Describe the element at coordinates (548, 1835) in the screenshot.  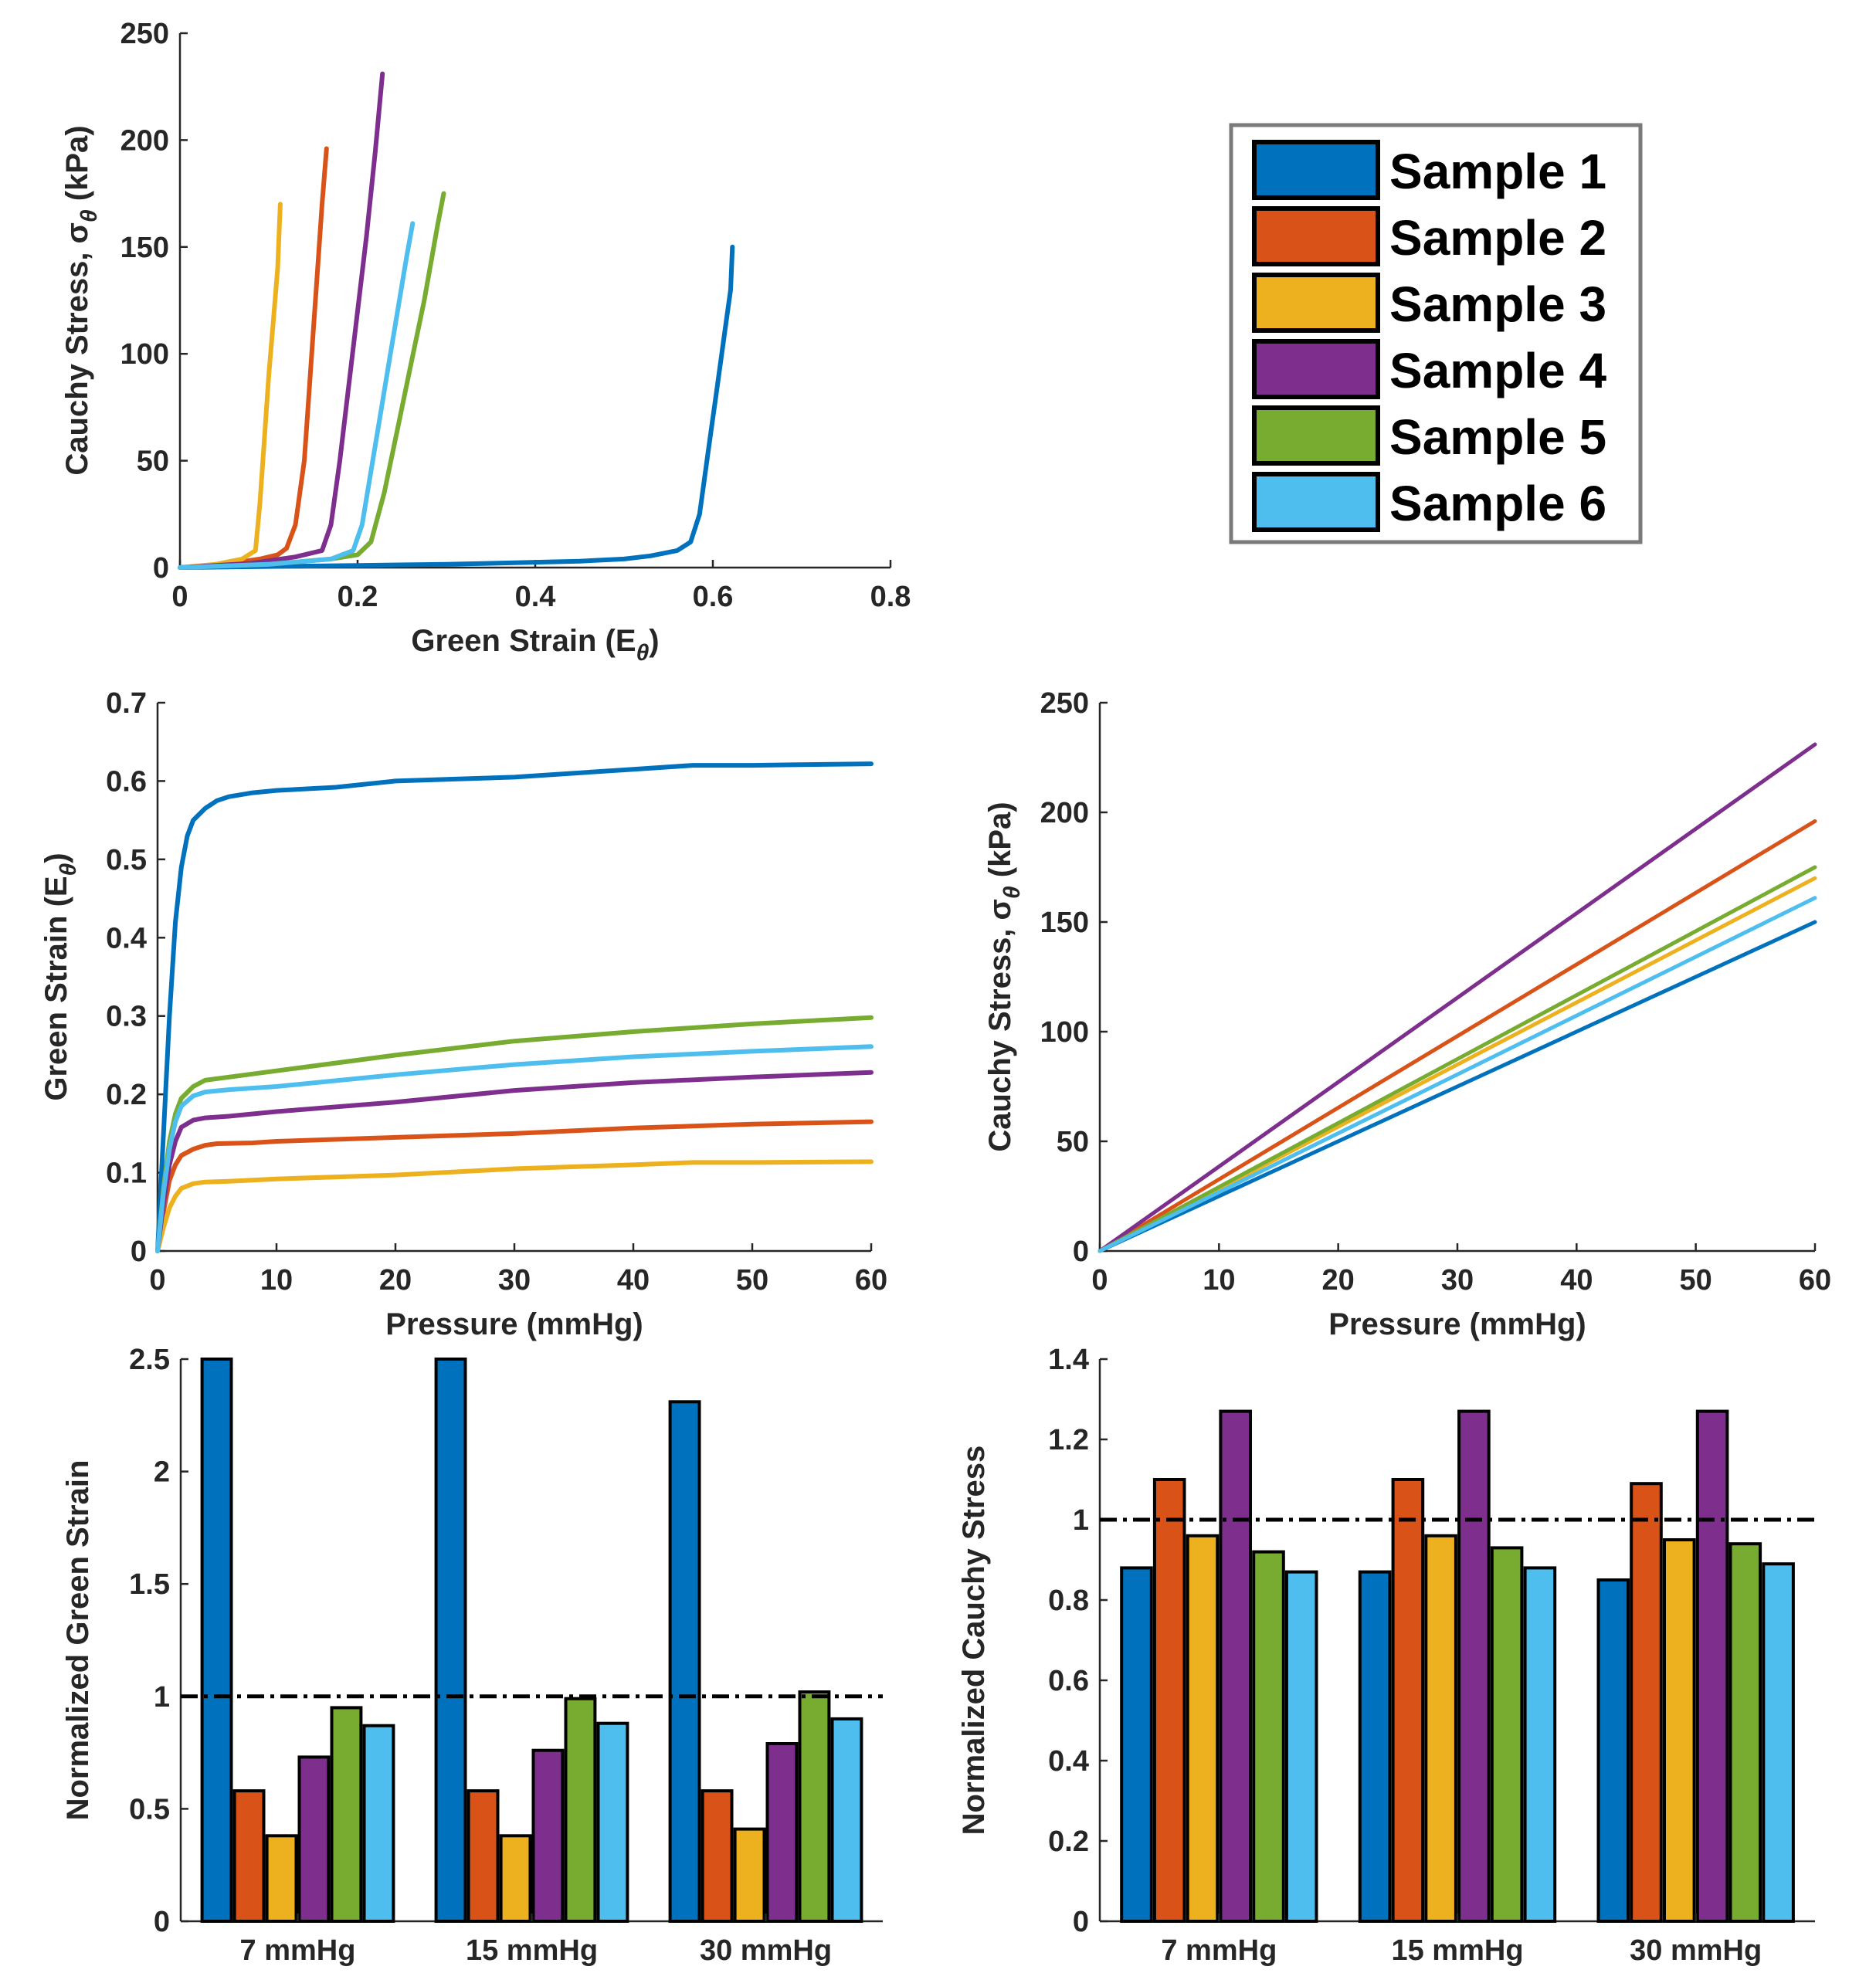
I see `bar-sample-4-15-mmhg` at that location.